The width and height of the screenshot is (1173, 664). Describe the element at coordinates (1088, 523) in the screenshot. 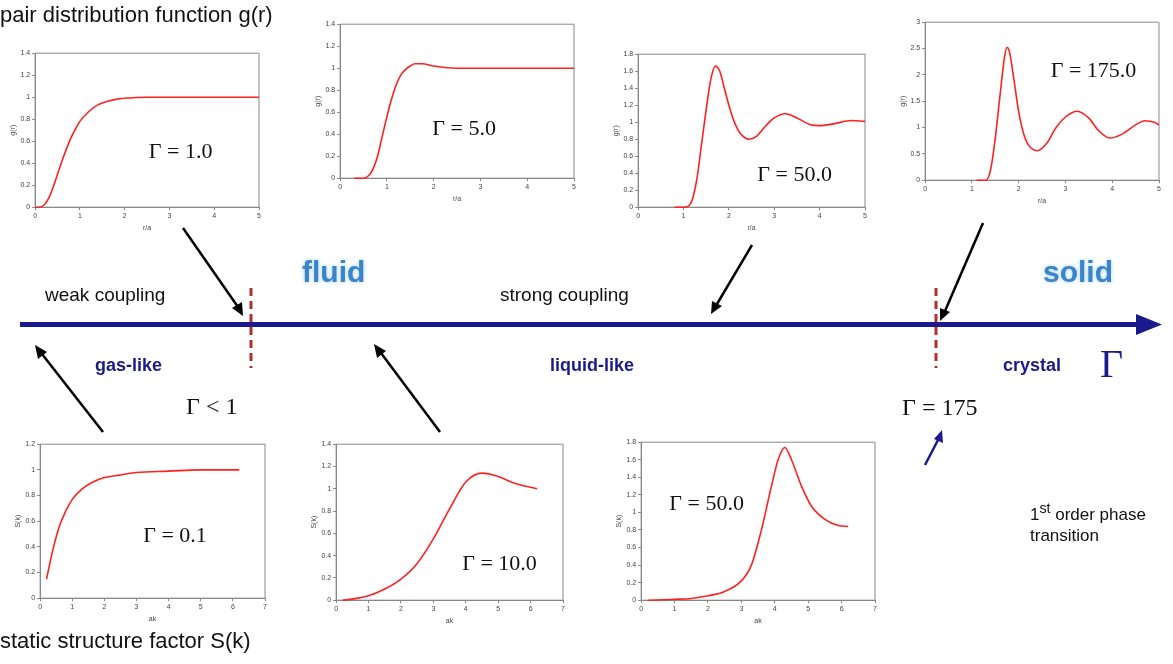

I see `text: 1$^{st}$ order phase transition` at that location.